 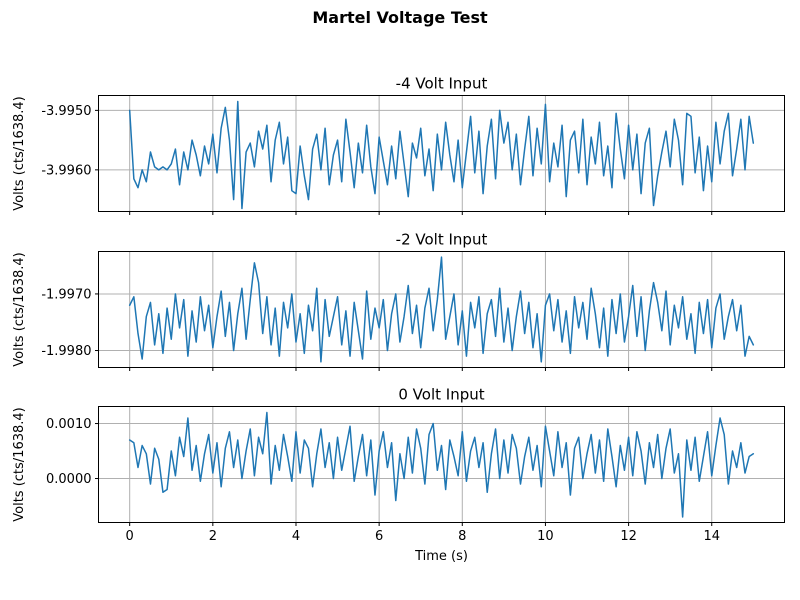 I want to click on x-tick-label: 6, so click(x=379, y=536).